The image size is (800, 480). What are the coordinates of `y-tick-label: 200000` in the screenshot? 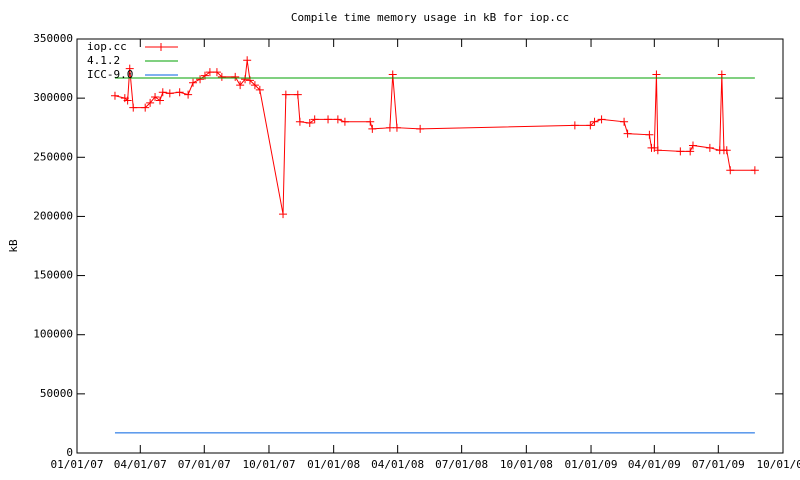 It's located at (53, 215).